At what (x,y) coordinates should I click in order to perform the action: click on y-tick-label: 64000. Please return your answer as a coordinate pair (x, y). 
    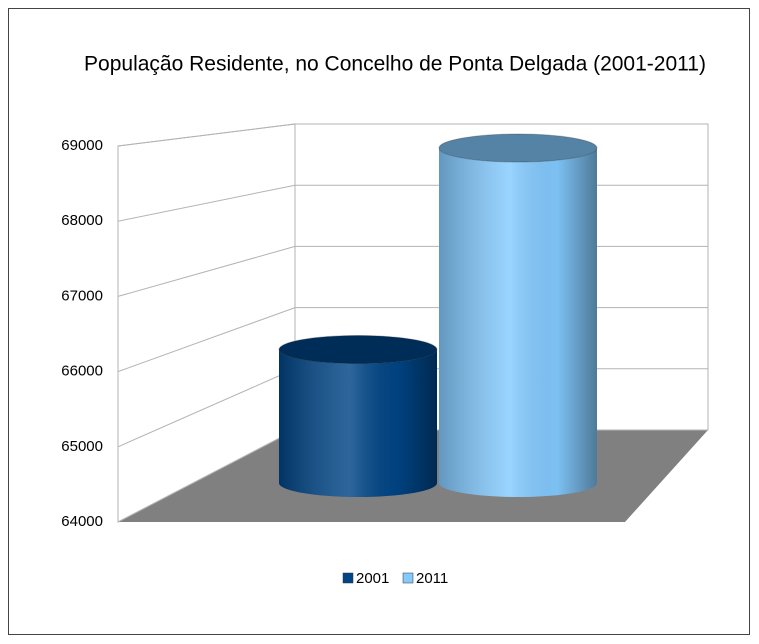
    Looking at the image, I should click on (82, 521).